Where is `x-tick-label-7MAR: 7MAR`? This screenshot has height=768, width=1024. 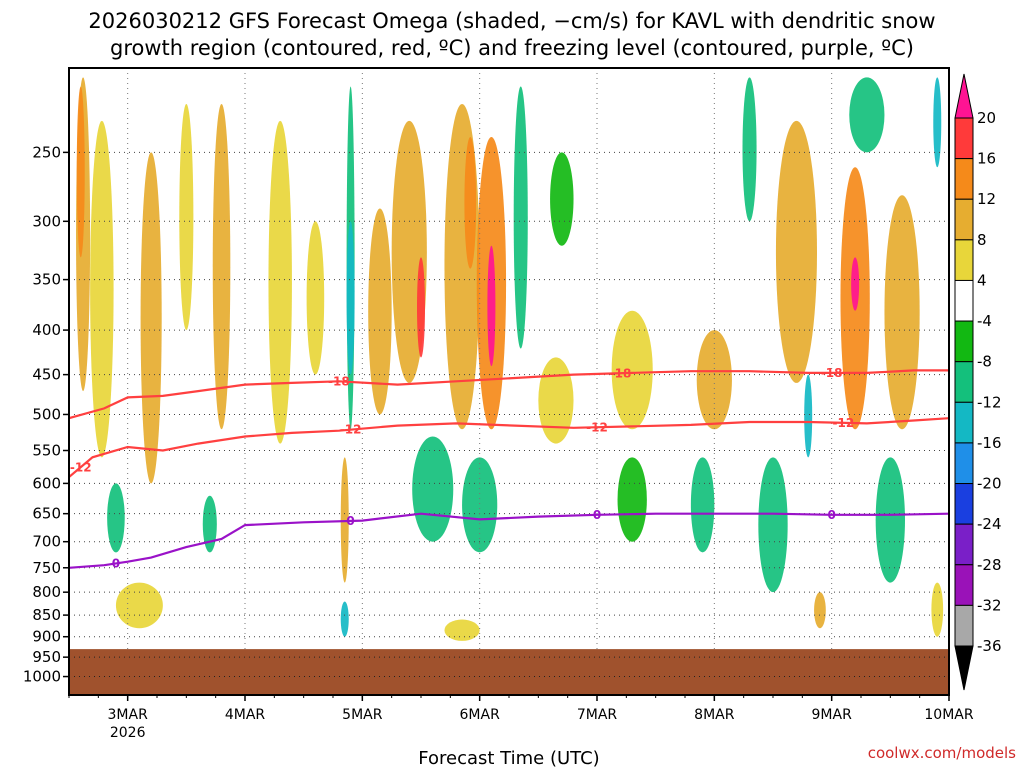
x-tick-label-7MAR: 7MAR is located at coordinates (597, 715).